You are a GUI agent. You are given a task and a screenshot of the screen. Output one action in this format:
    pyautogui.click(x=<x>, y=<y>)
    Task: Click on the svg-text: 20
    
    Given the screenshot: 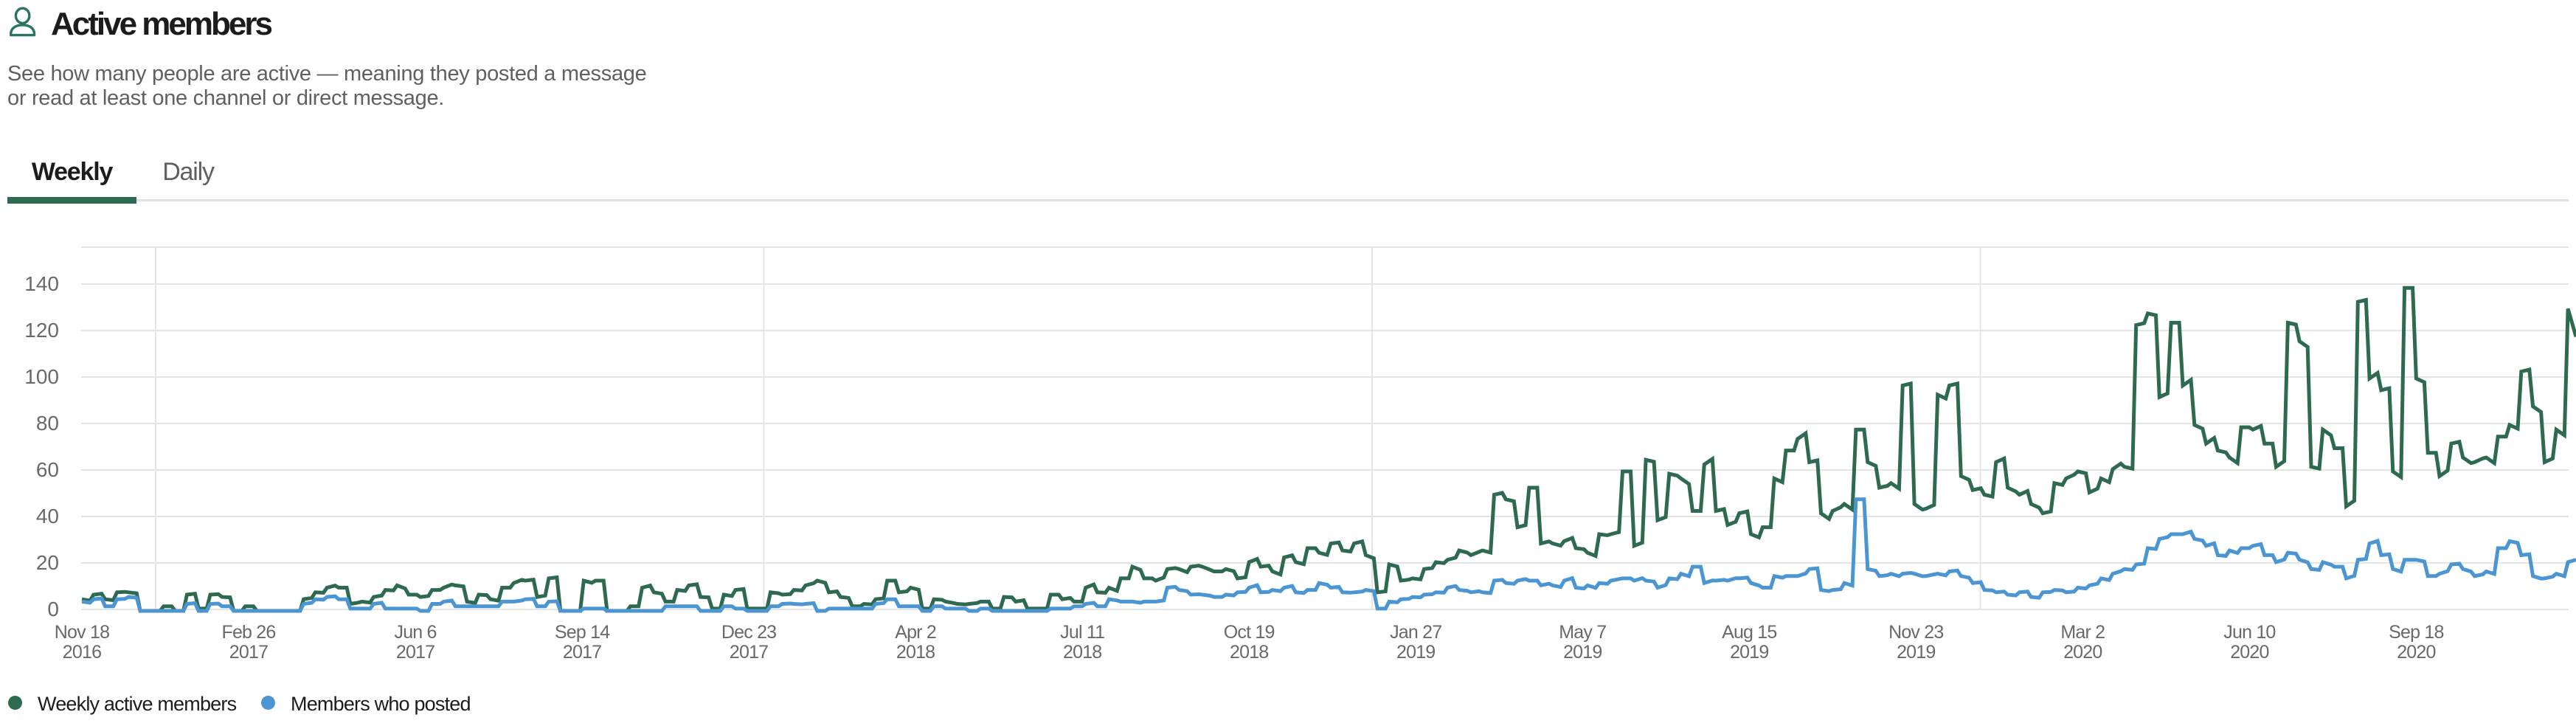 What is the action you would take?
    pyautogui.click(x=48, y=562)
    